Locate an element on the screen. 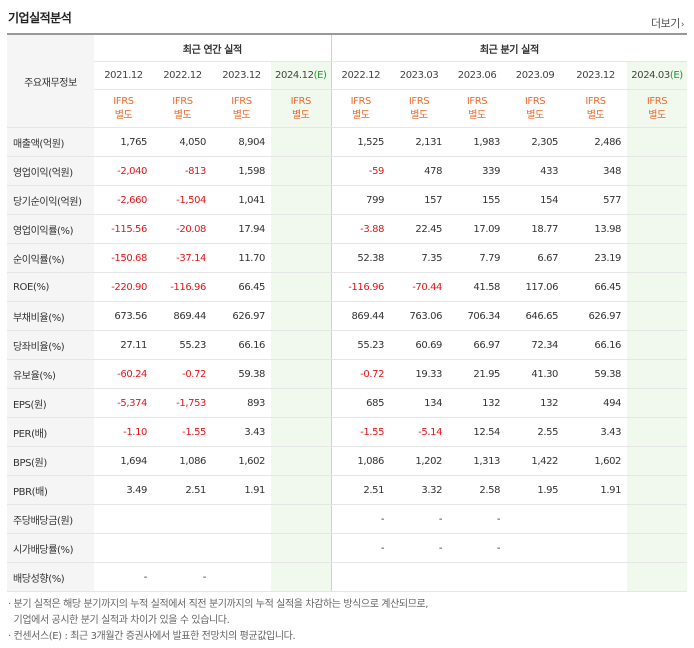 This screenshot has width=694, height=648. value-cell: 117.06 is located at coordinates (535, 287).